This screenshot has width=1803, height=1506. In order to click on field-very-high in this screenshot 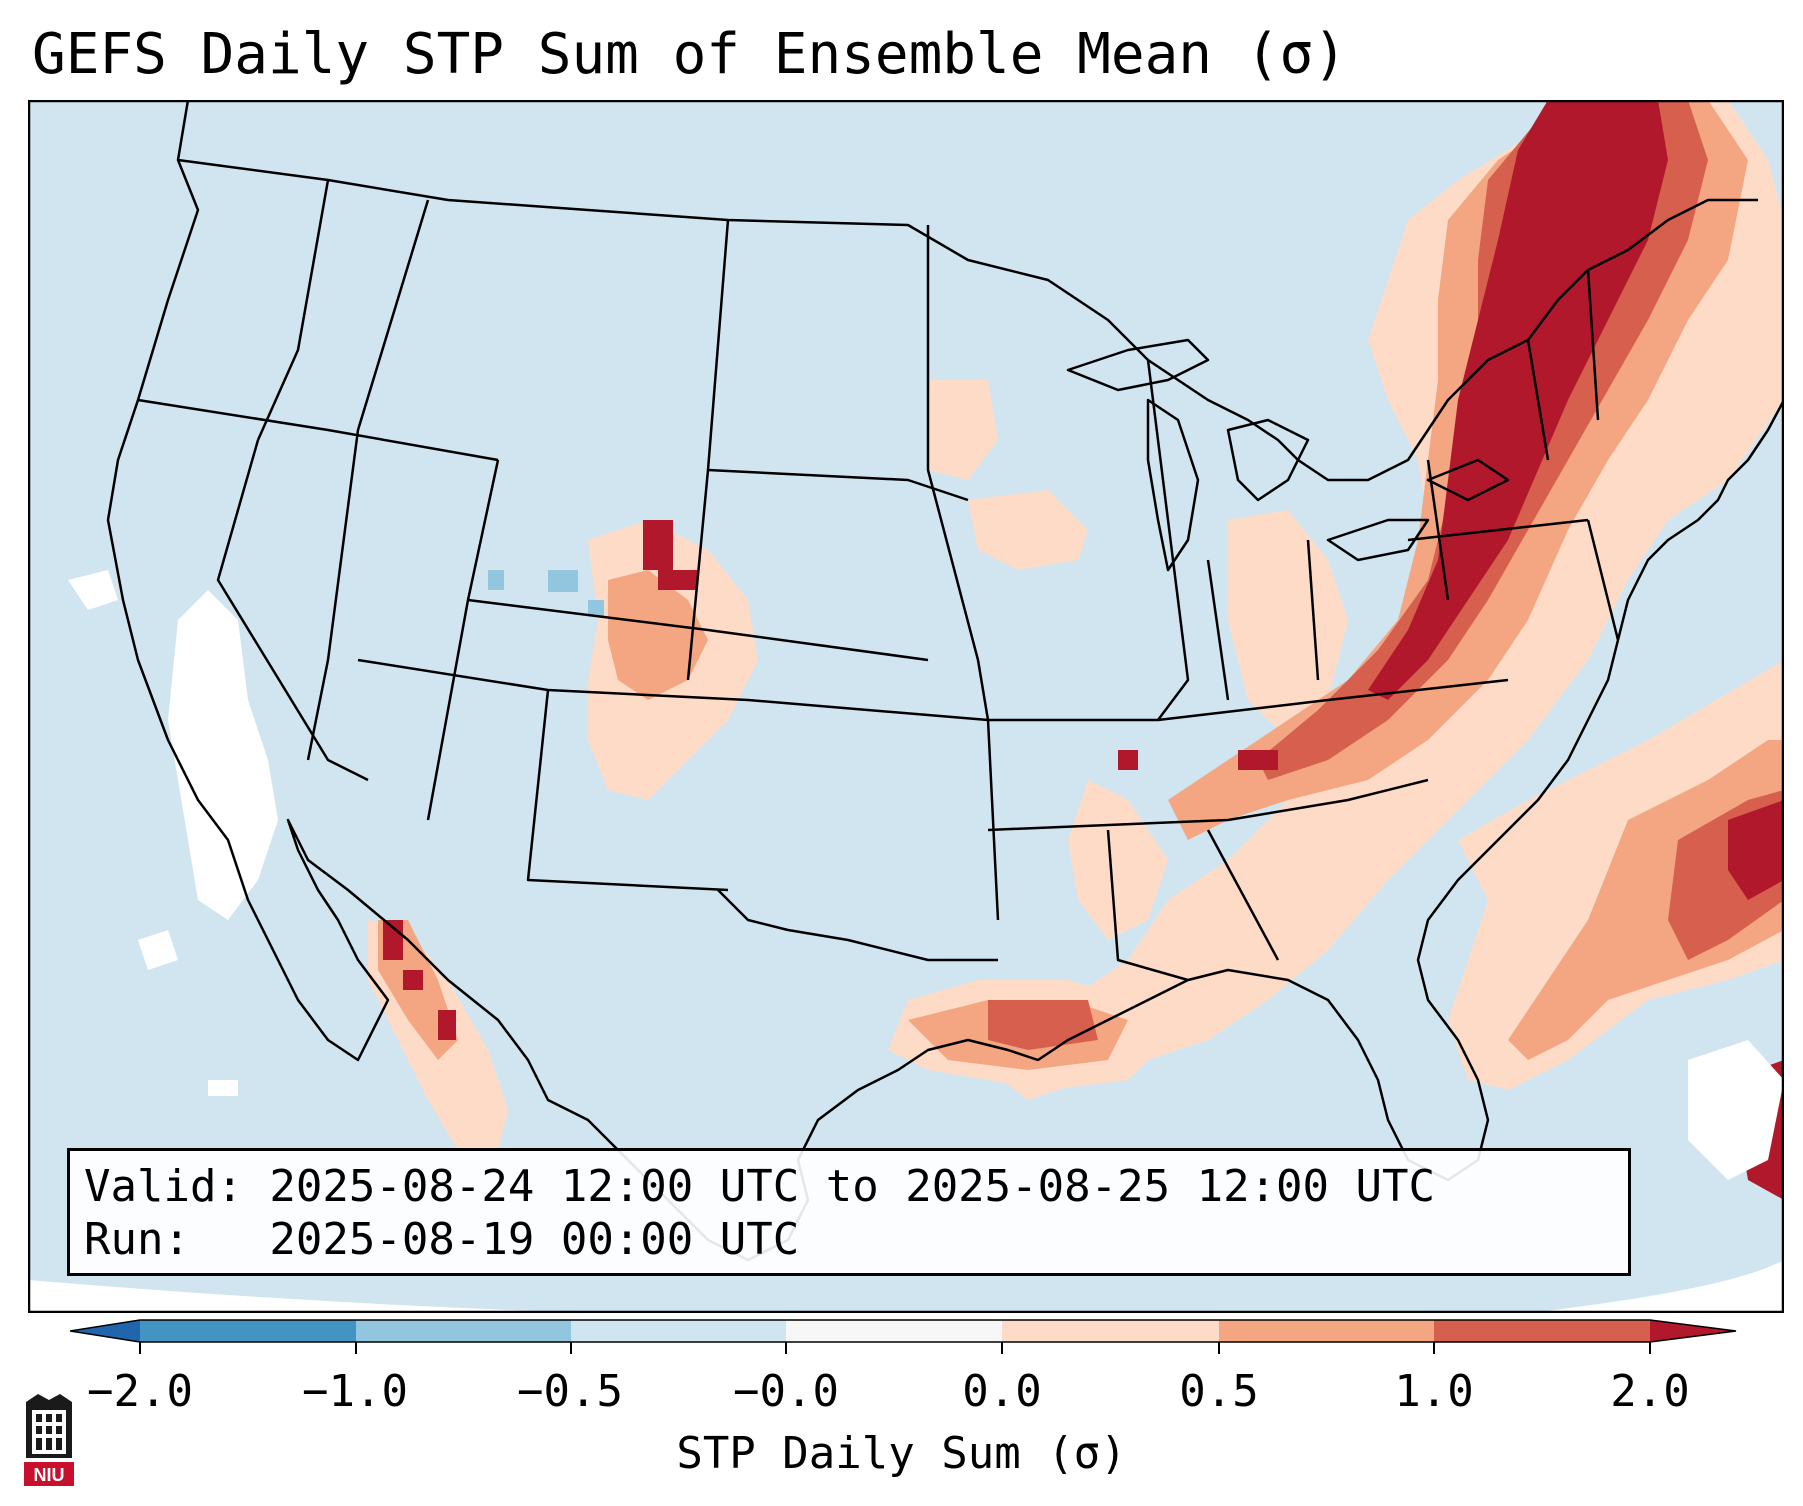, I will do `click(1518, 400)`.